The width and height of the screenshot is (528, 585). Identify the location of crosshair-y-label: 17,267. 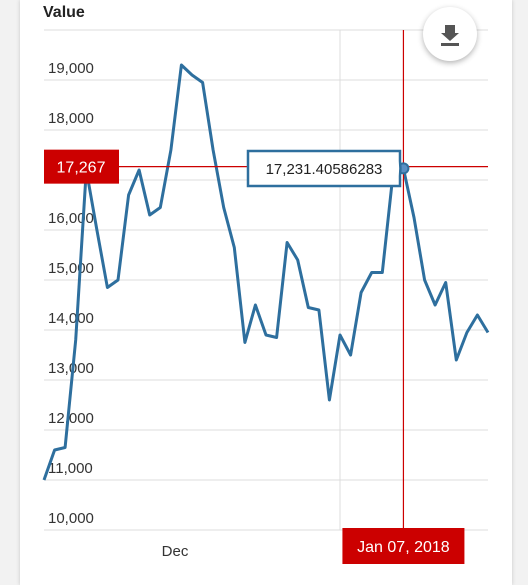
(81, 168).